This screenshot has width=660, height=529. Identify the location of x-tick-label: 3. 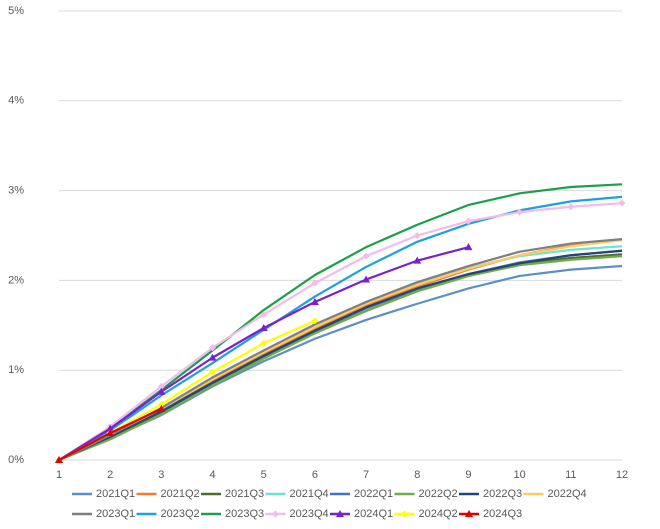
(161, 475).